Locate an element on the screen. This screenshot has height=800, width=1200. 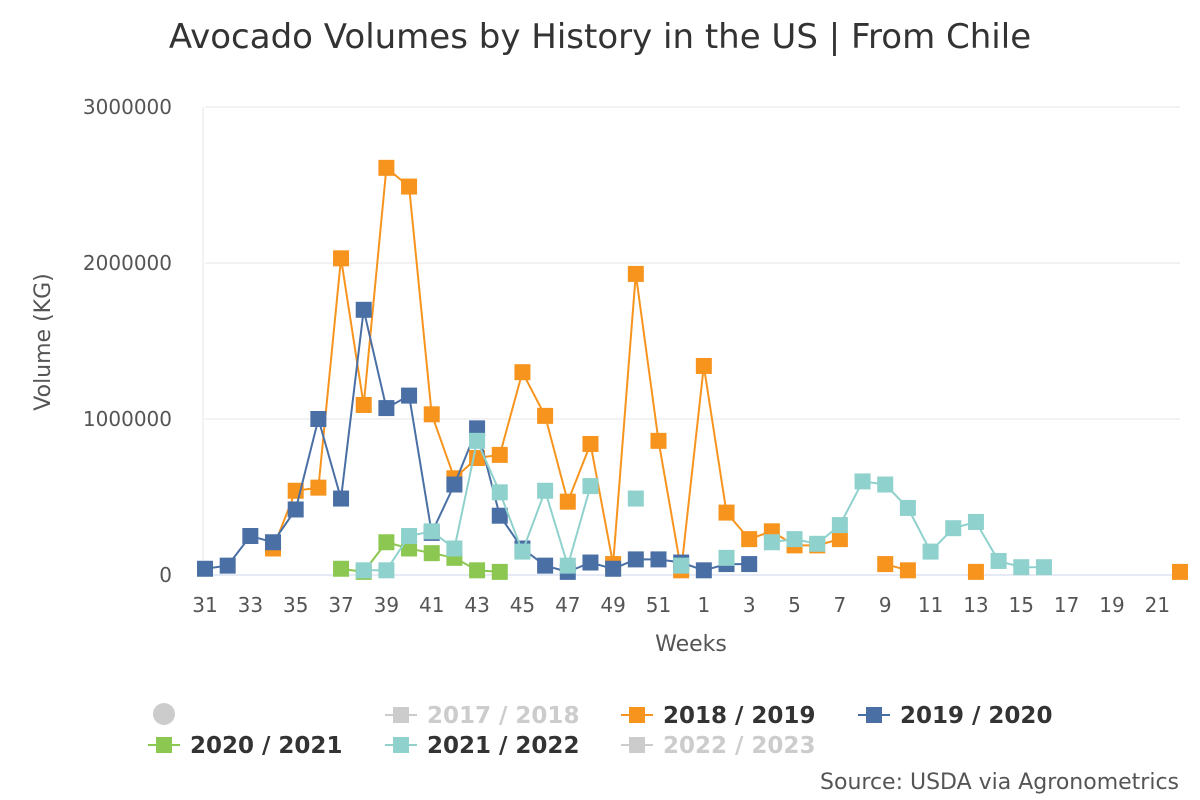
x-tick-label: 39 is located at coordinates (386, 605).